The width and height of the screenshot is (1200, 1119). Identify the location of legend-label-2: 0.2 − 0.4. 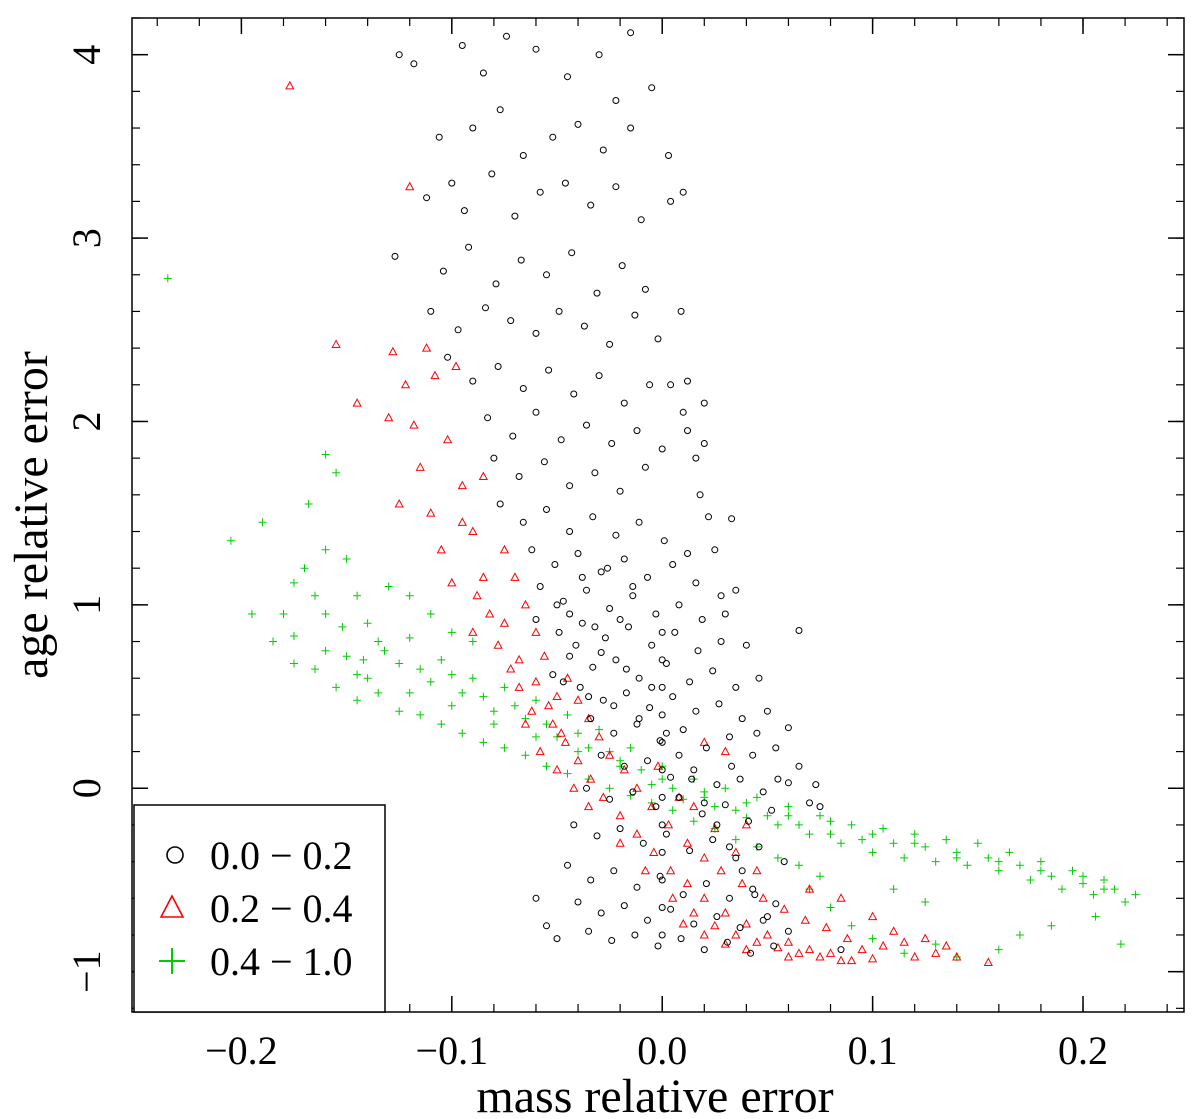
(281, 908).